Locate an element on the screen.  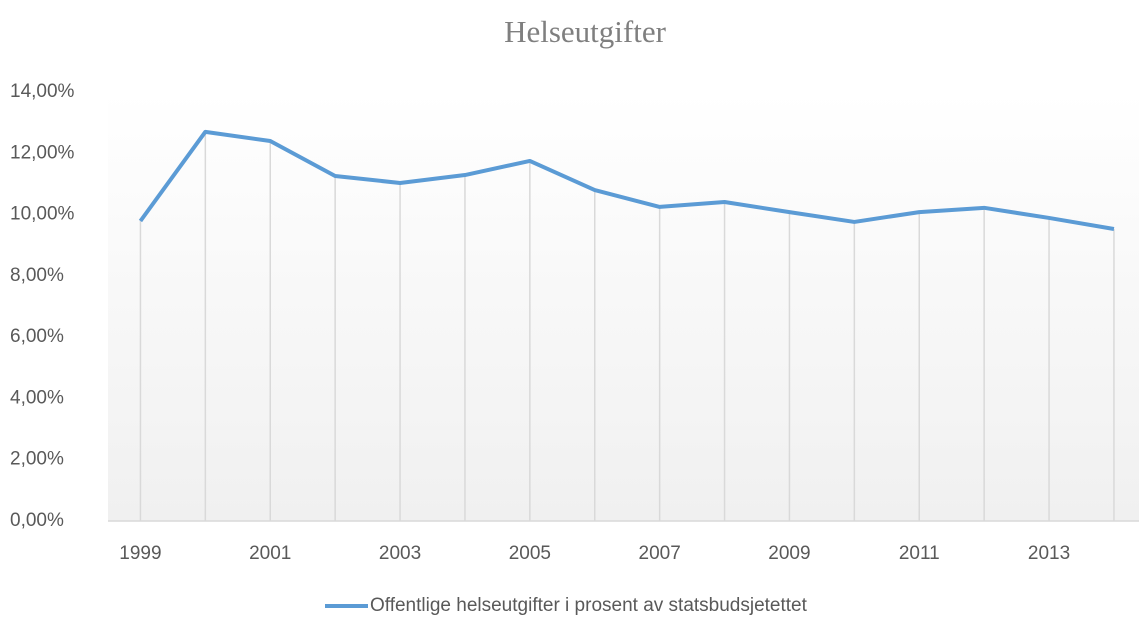
data-line is located at coordinates (626, 180).